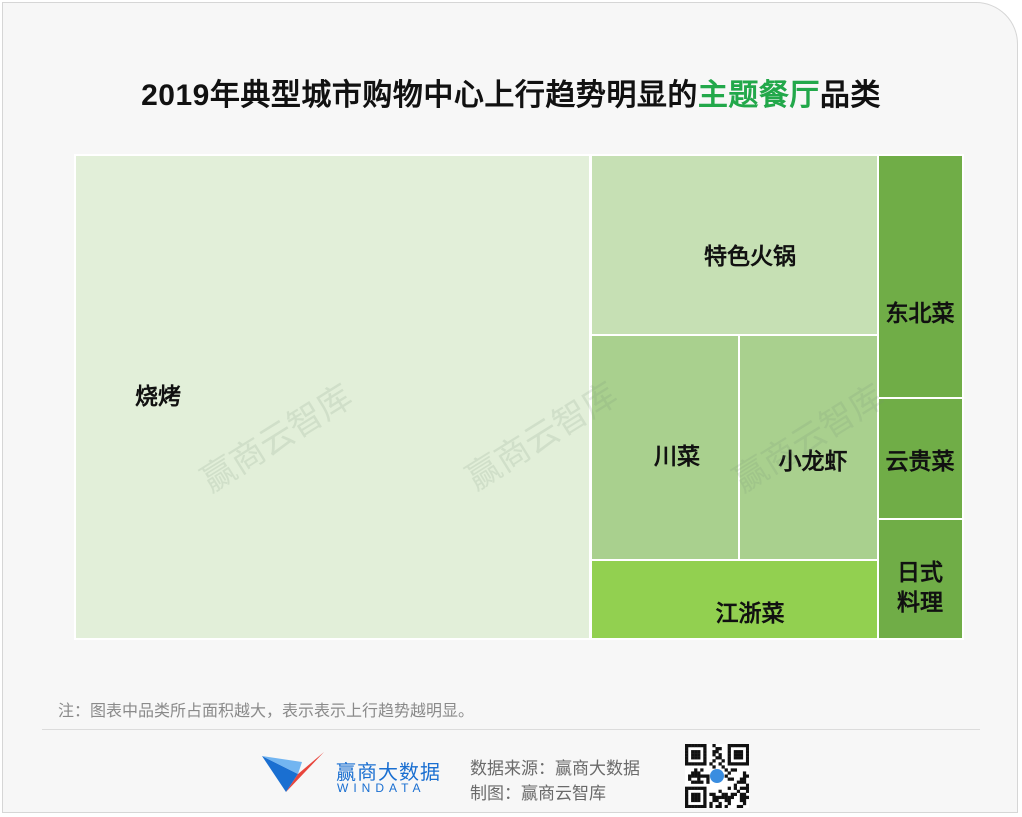 This screenshot has height=817, width=1022. I want to click on title-highlight: 主题餐厅, so click(758, 95).